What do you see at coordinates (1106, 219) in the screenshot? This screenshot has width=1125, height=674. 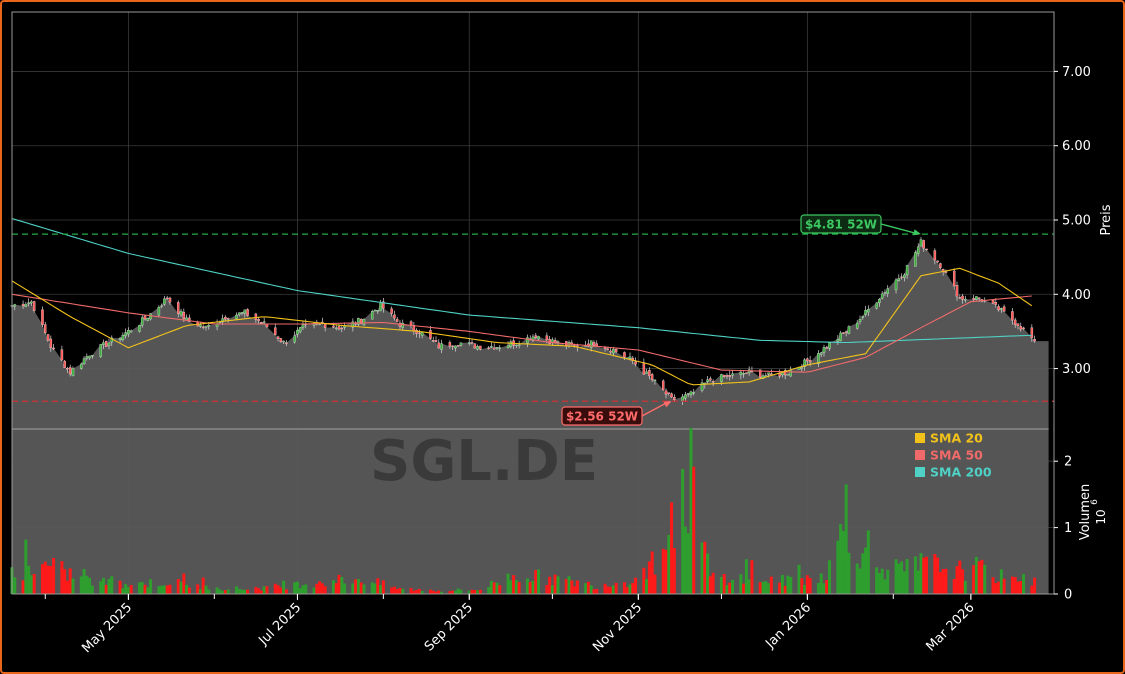 I see `price-axis-label: Preis` at bounding box center [1106, 219].